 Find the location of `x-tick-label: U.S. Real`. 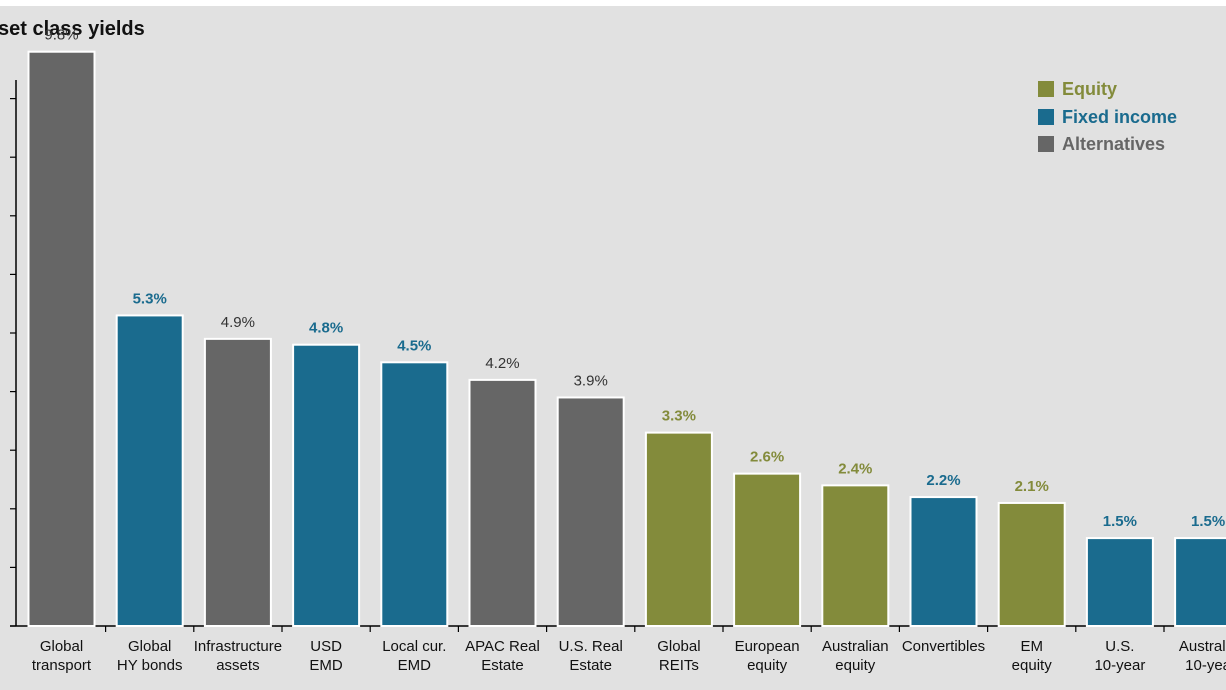

x-tick-label: U.S. Real is located at coordinates (591, 646).